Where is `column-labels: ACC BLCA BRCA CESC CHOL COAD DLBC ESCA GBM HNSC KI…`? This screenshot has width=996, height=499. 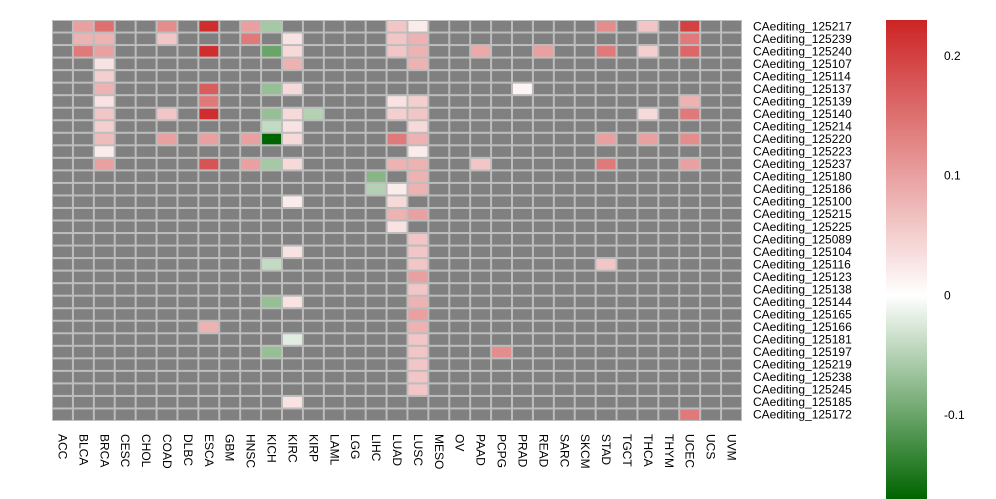 column-labels: ACC BLCA BRCA CESC CHOL COAD DLBC ESCA GBM HNSC KI… is located at coordinates (396, 451).